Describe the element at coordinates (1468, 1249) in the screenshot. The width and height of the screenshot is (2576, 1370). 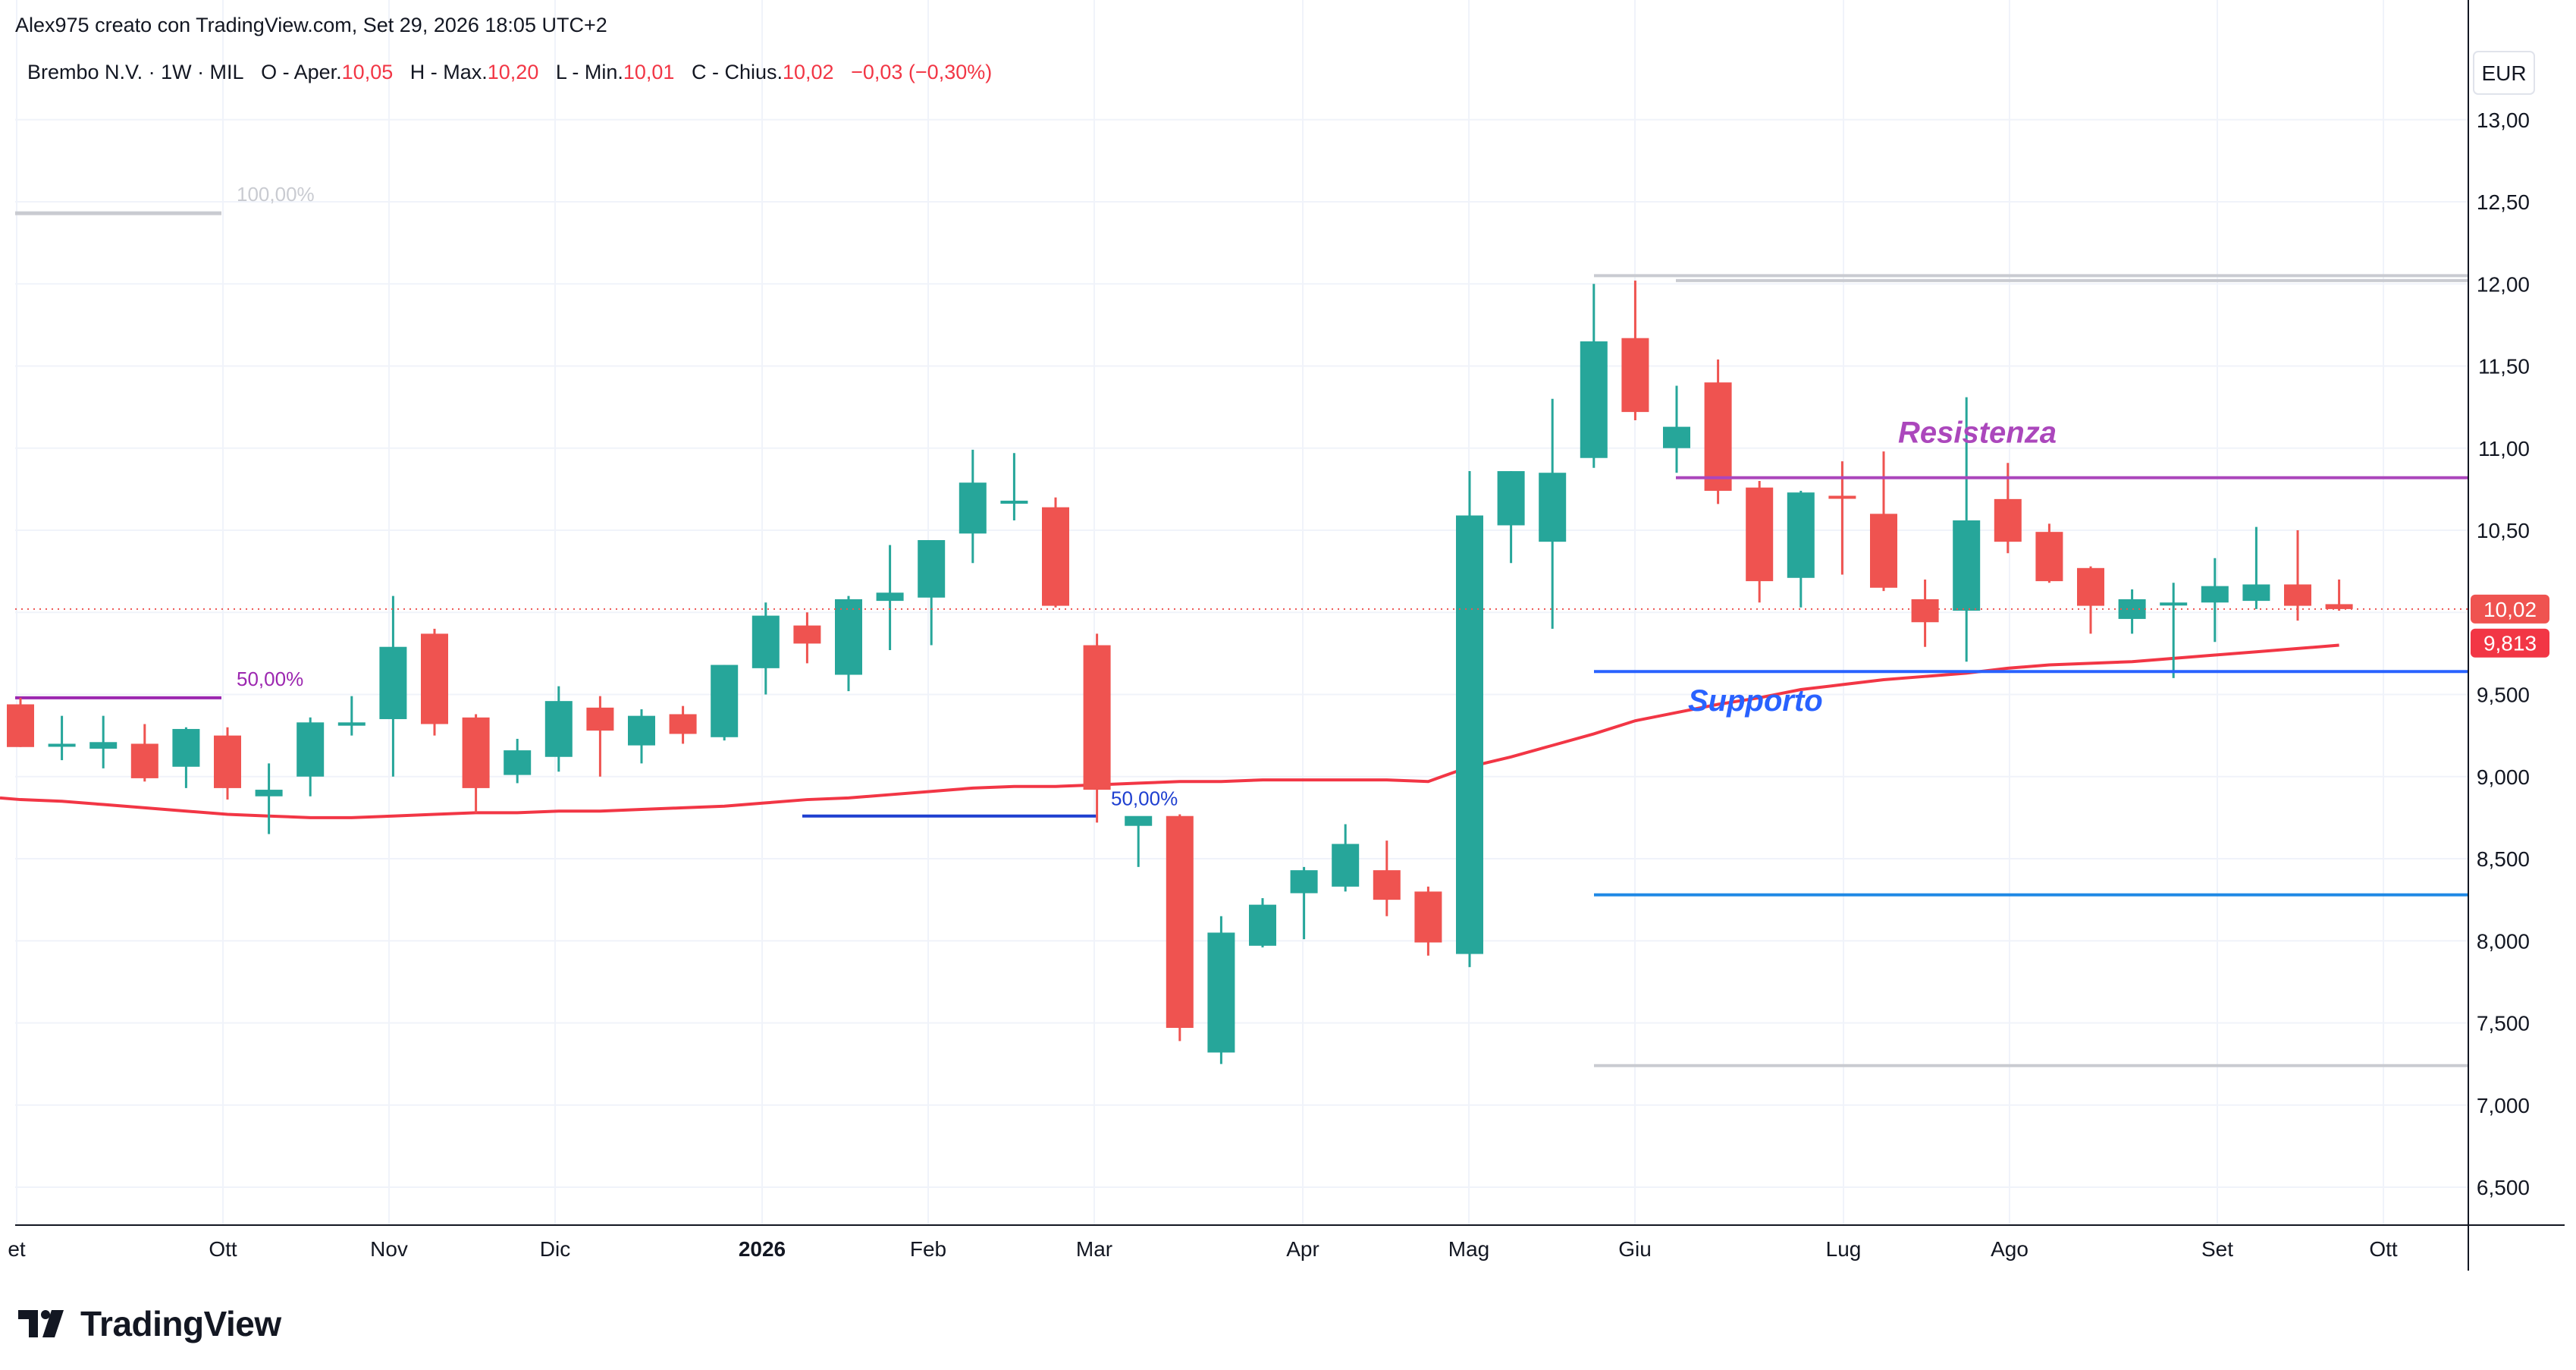
I see `date-tick: Mag` at that location.